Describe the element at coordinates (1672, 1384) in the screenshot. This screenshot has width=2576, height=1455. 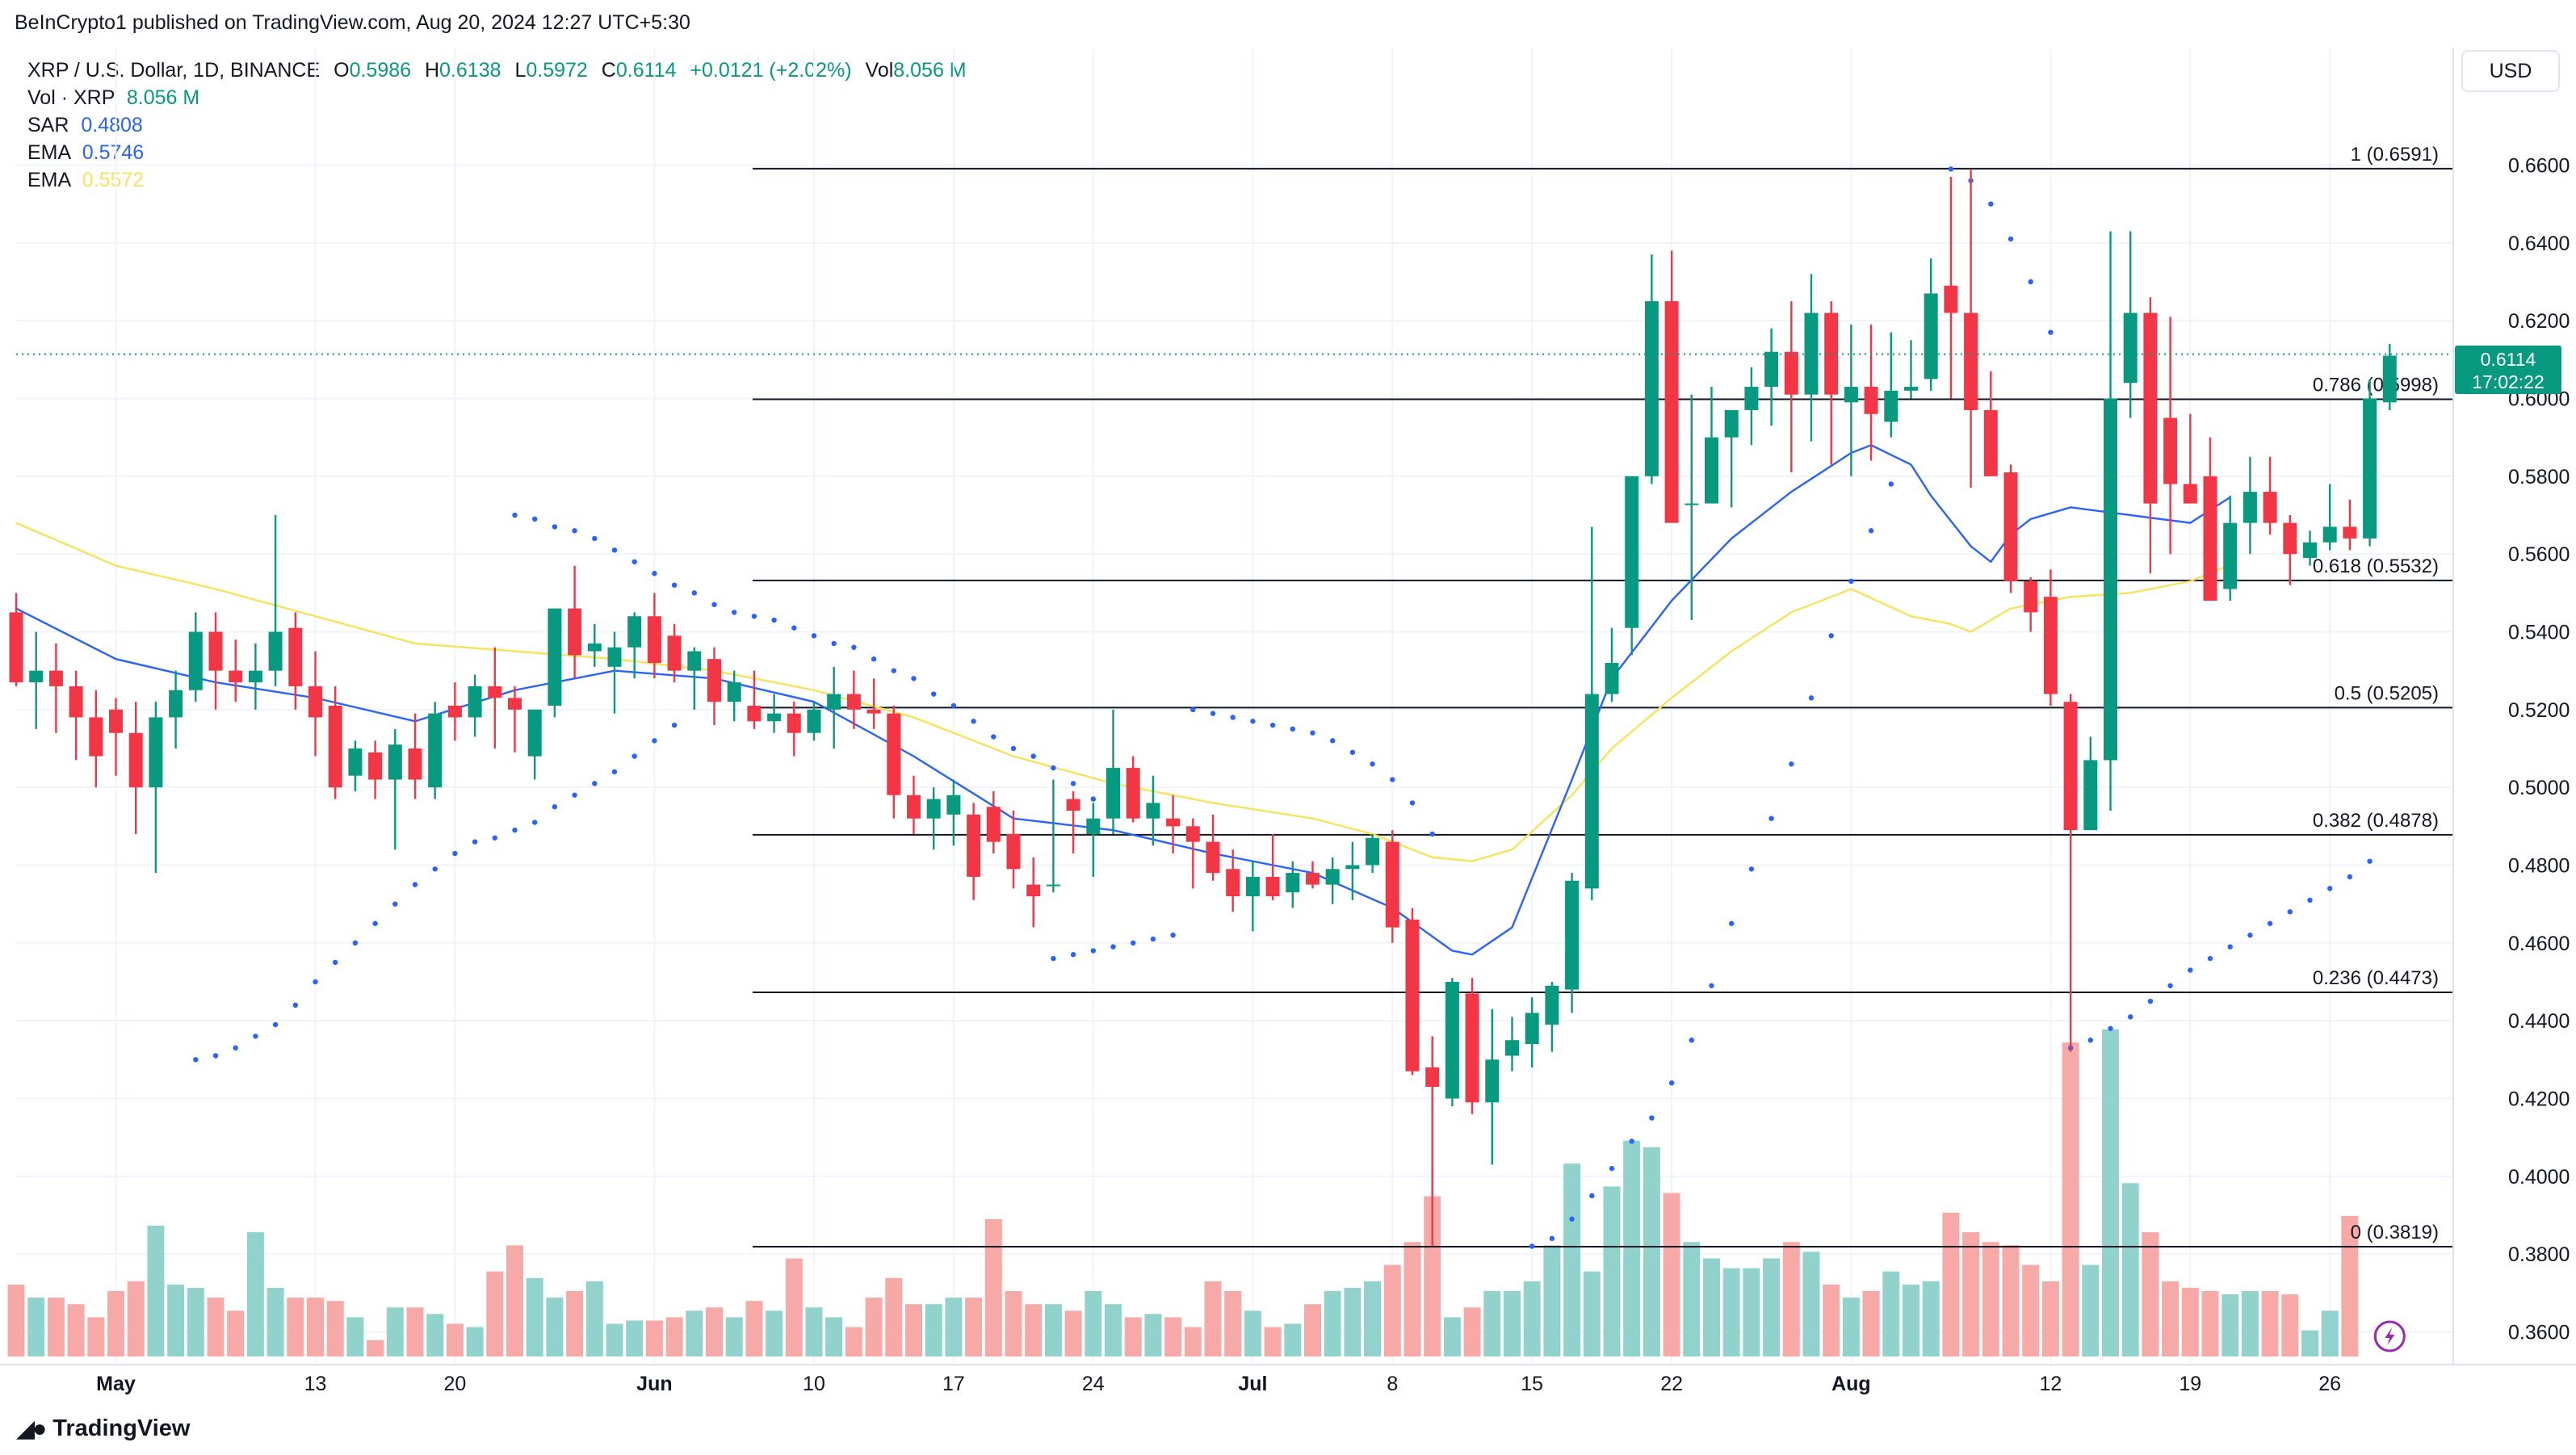
I see `time-tick-label: 22` at that location.